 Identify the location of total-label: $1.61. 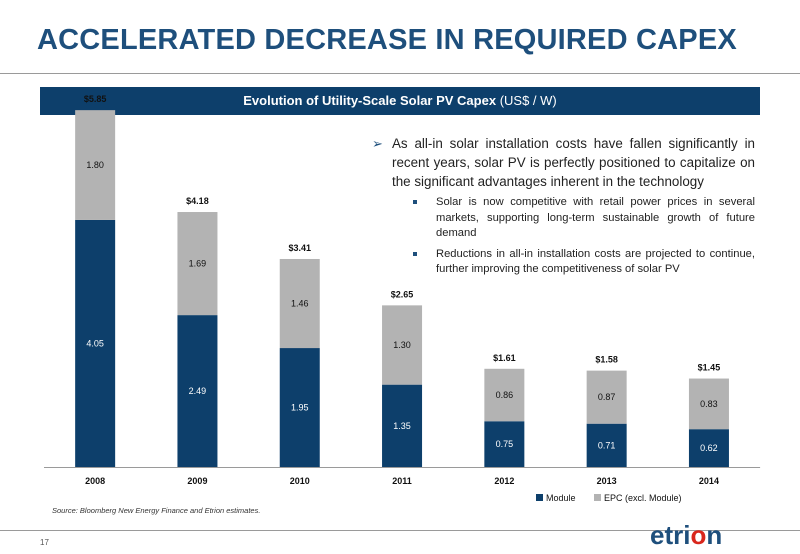
(504, 358).